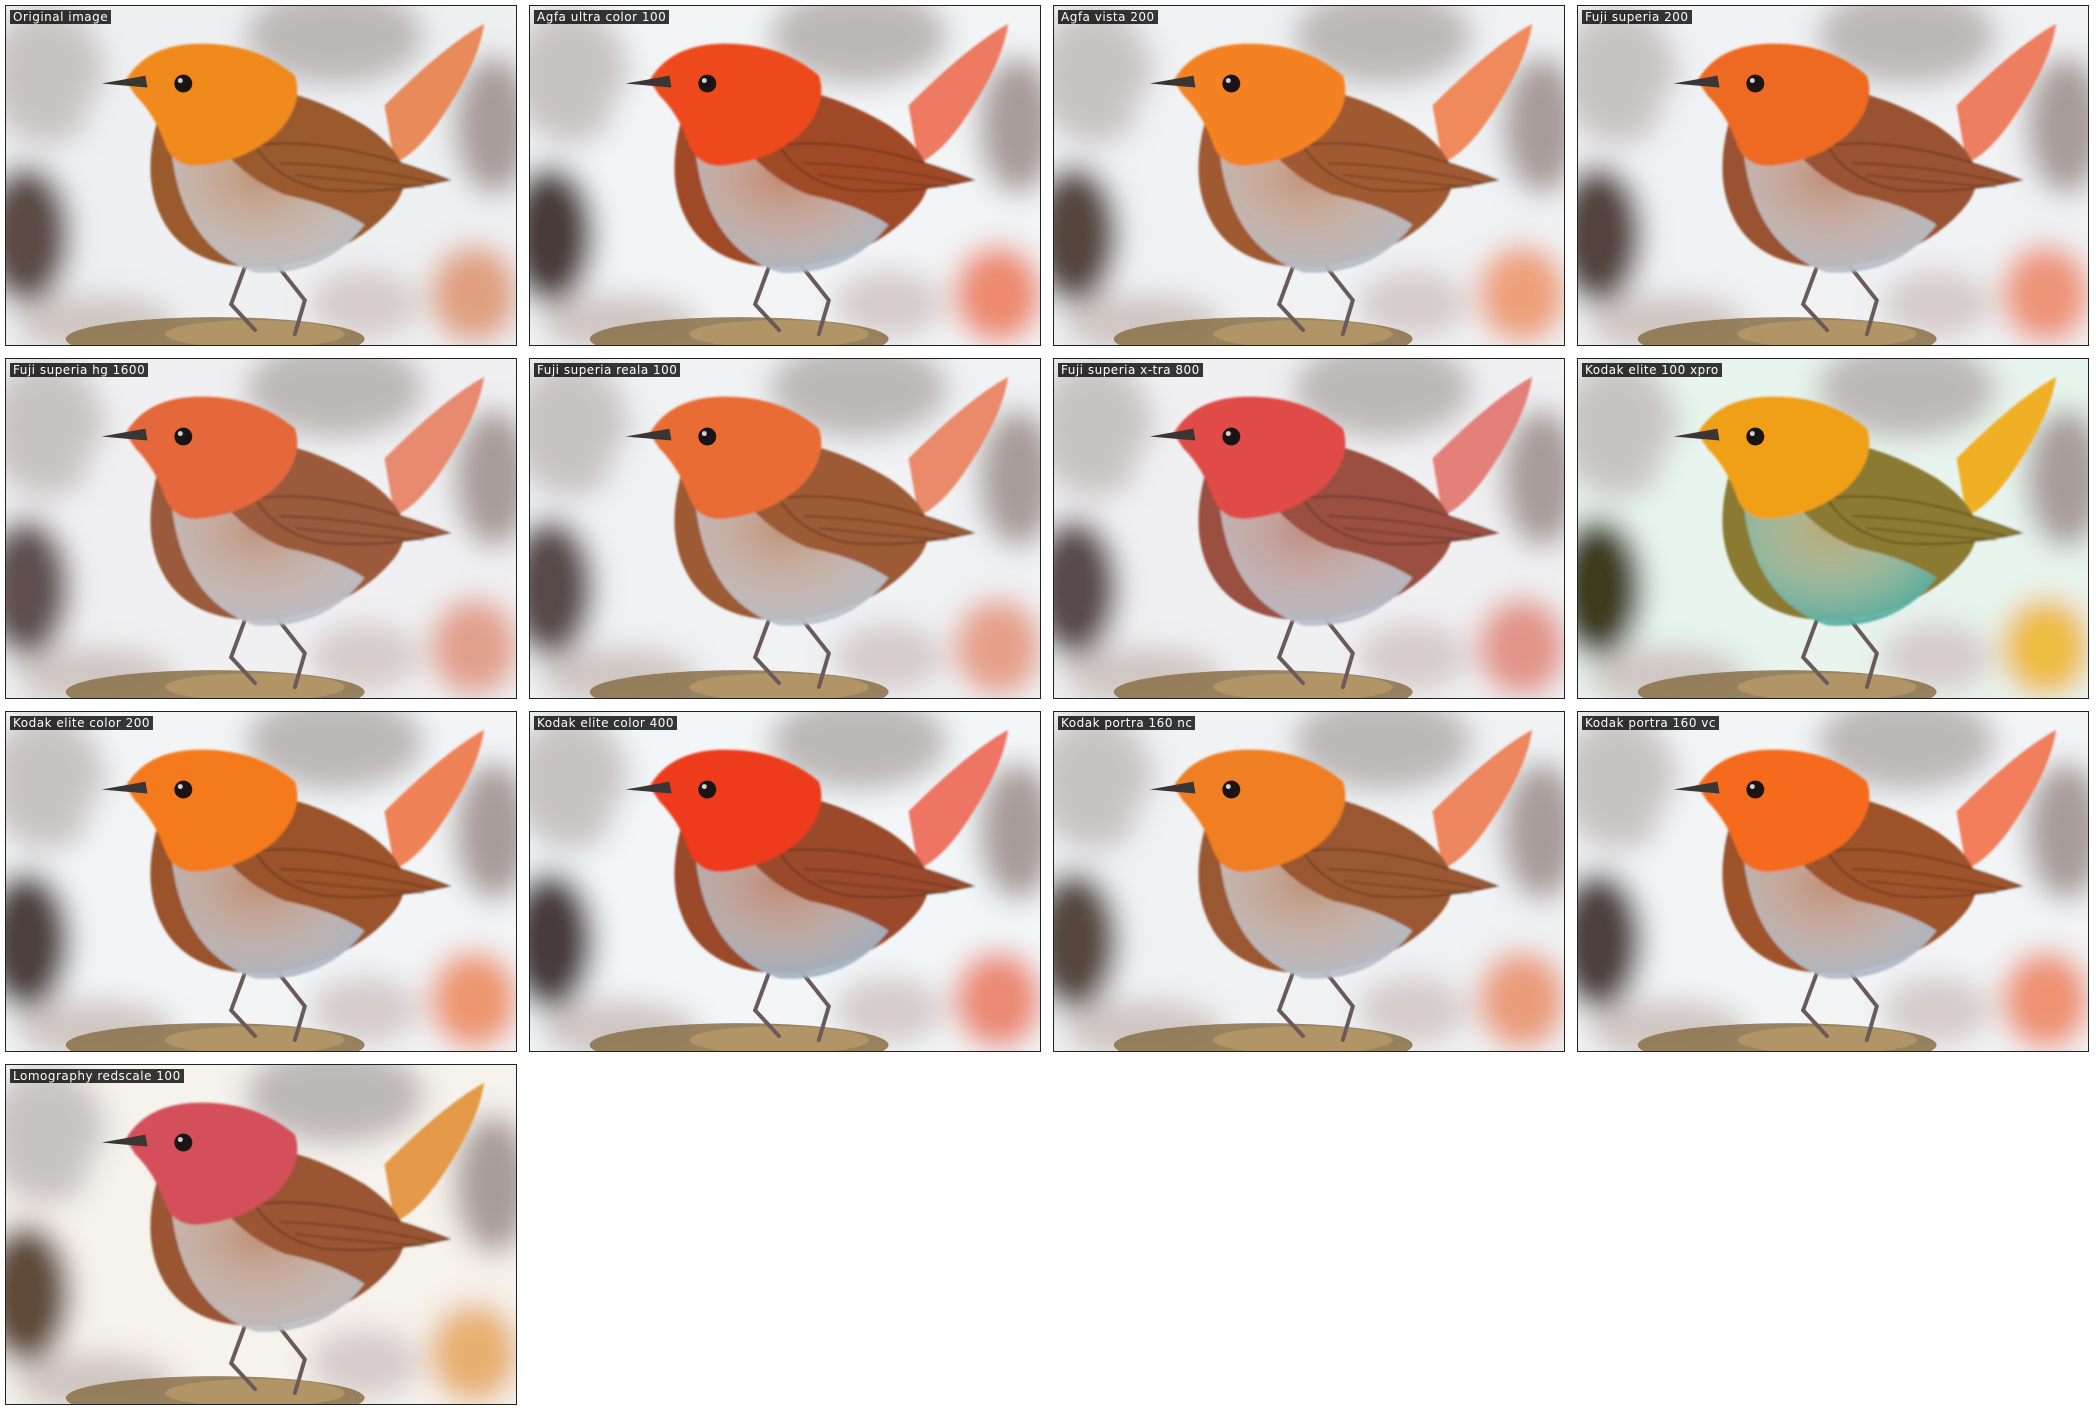  I want to click on tile-label: Original image, so click(61, 17).